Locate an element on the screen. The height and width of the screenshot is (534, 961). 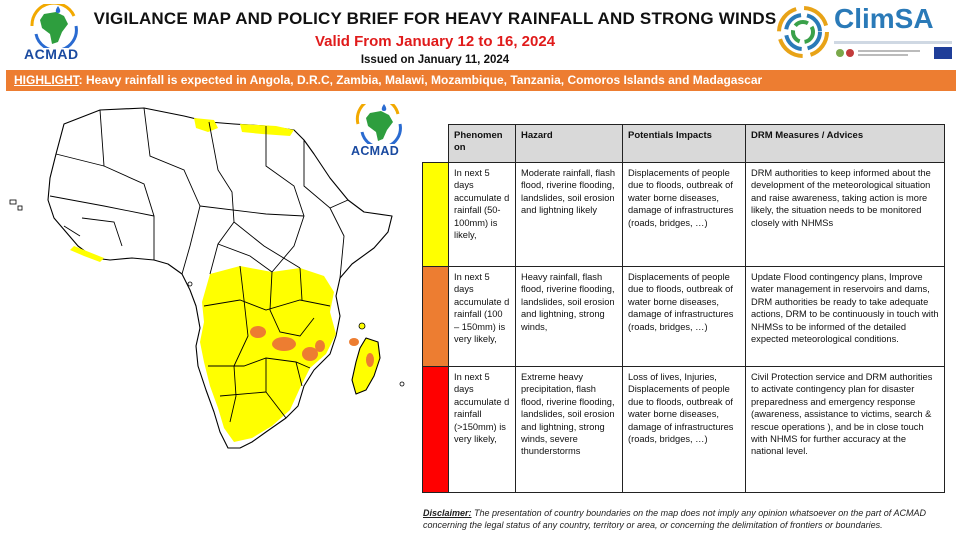
yellow-zone-north-coast-west is located at coordinates (206, 125).